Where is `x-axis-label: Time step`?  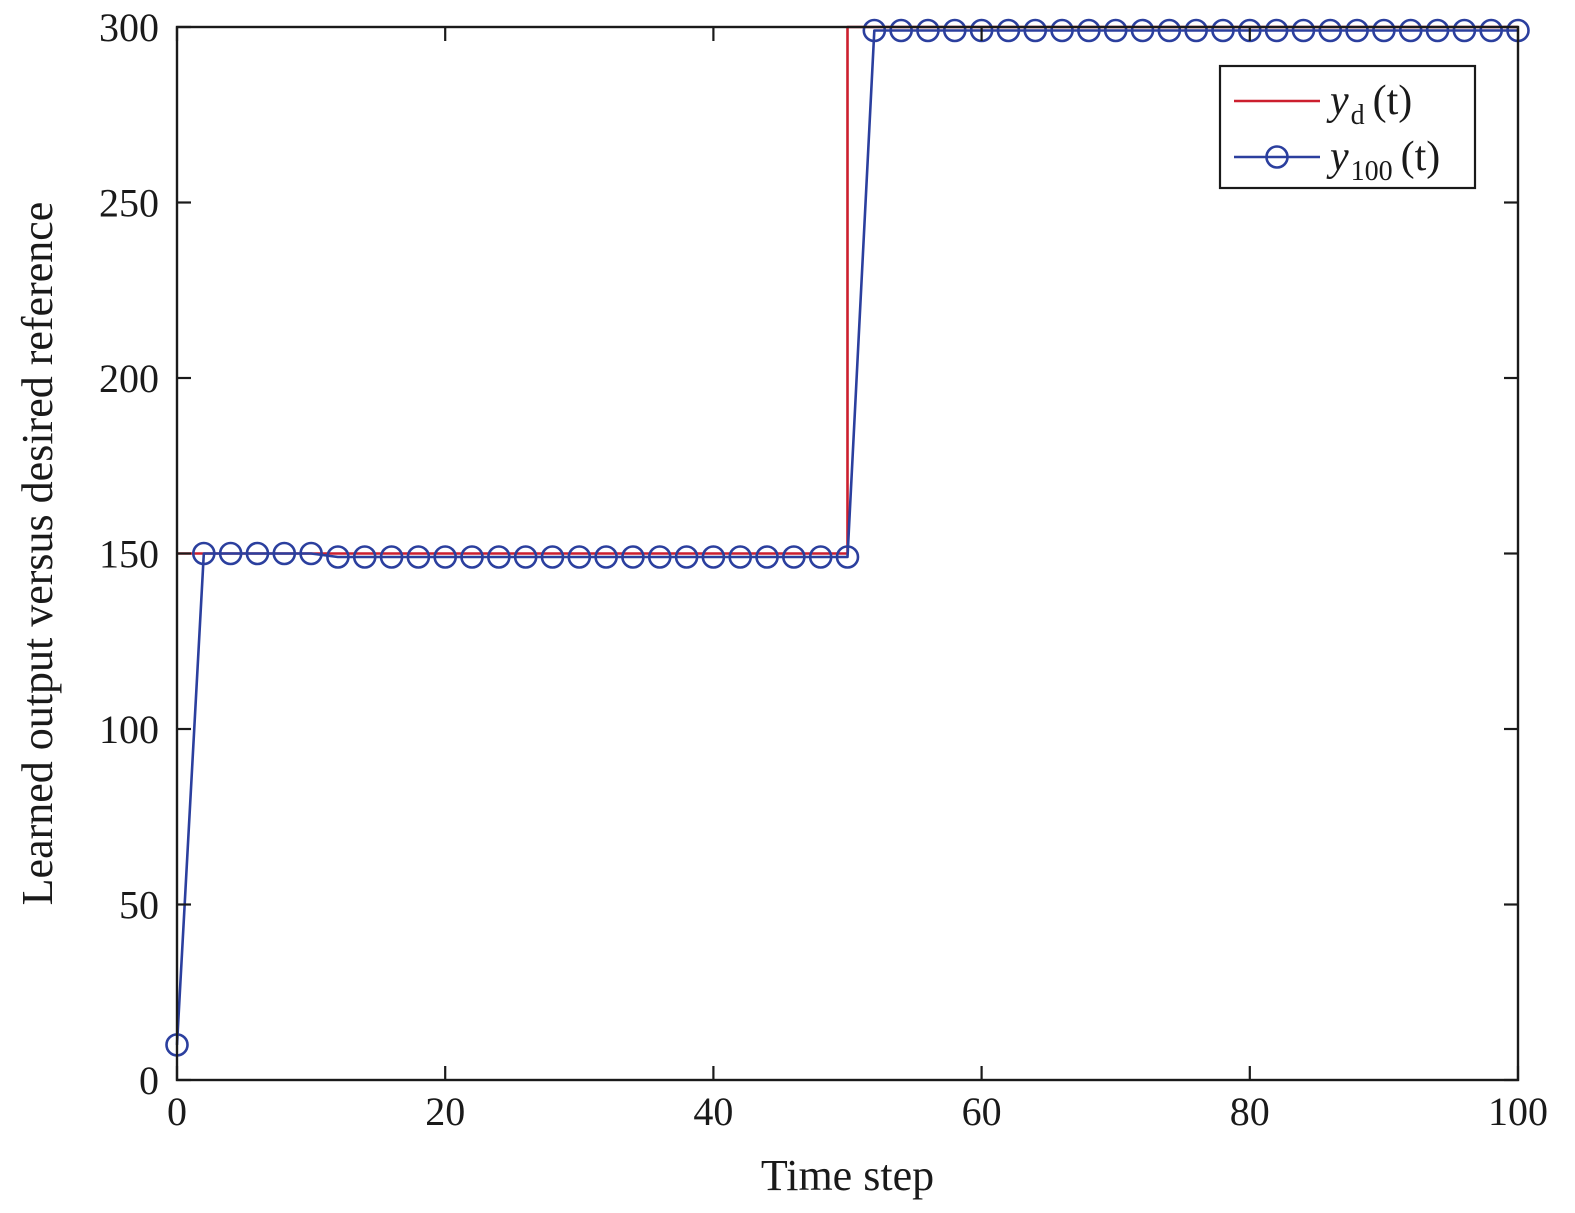 x-axis-label: Time step is located at coordinates (847, 1175).